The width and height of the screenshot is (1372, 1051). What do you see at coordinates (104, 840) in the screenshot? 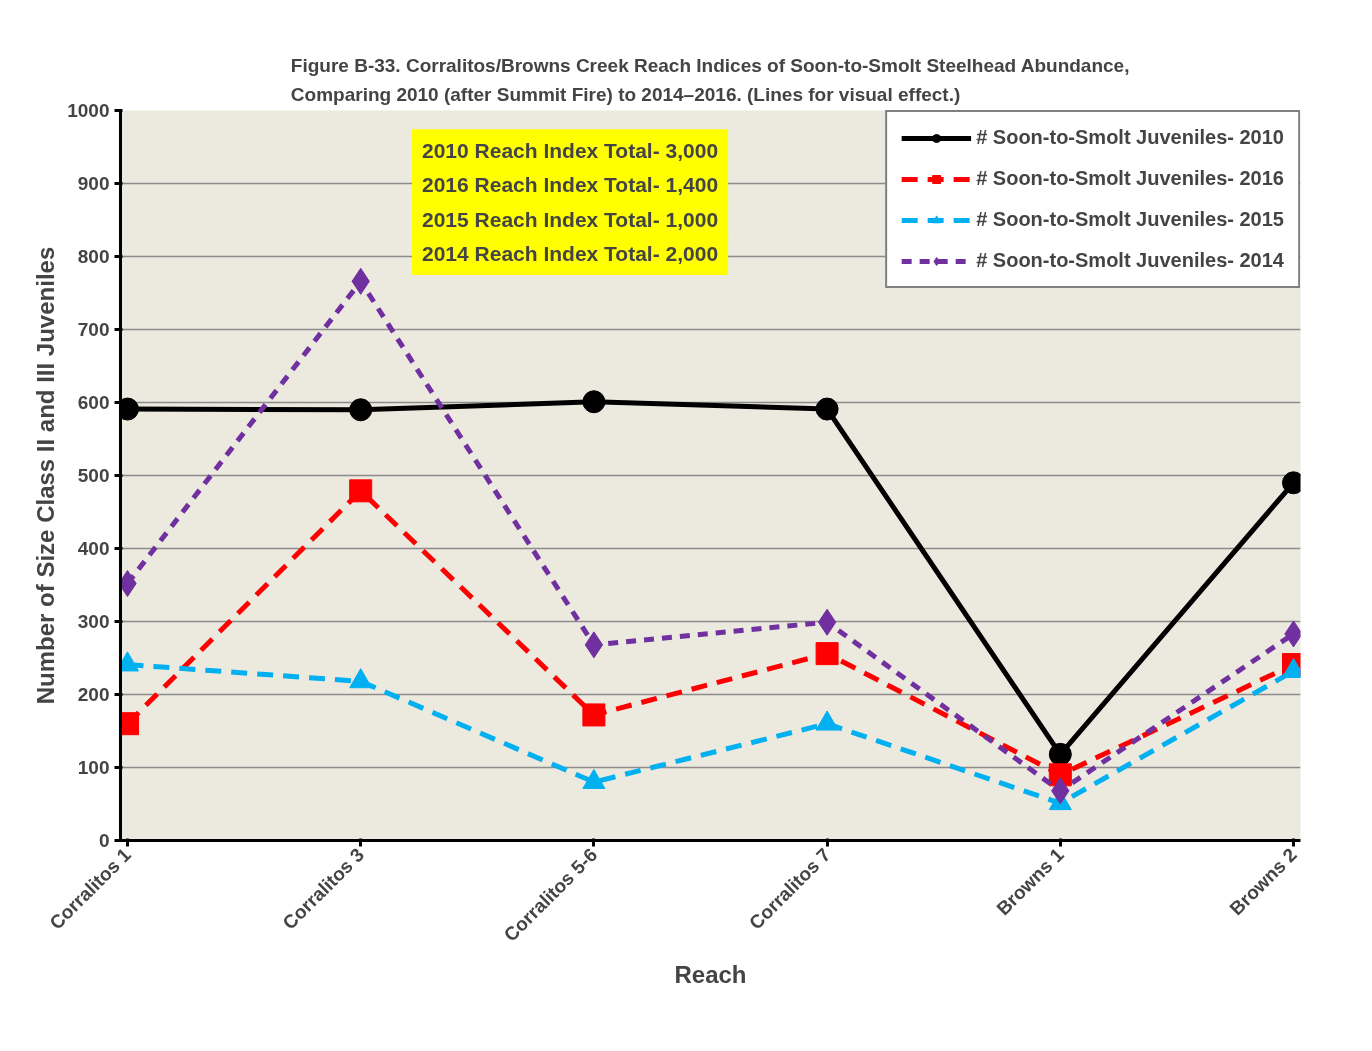
I see `y-tick-label: 0` at bounding box center [104, 840].